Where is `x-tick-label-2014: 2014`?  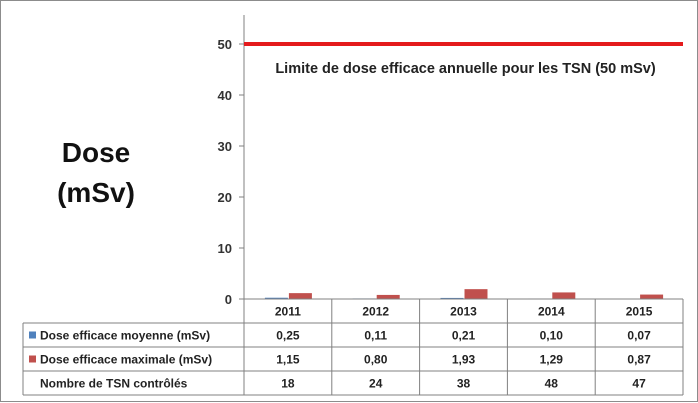
x-tick-label-2014: 2014 is located at coordinates (551, 312).